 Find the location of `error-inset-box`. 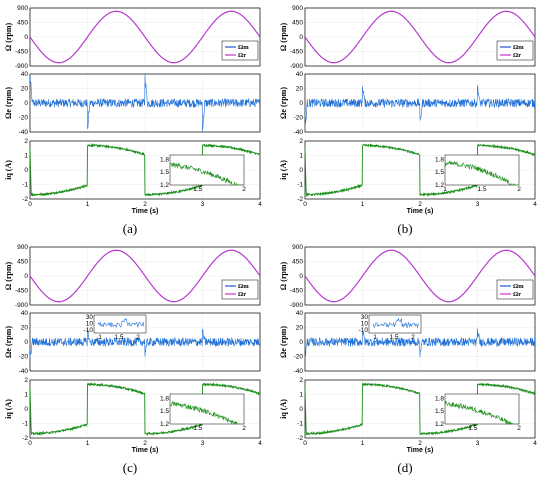

error-inset-box is located at coordinates (120, 324).